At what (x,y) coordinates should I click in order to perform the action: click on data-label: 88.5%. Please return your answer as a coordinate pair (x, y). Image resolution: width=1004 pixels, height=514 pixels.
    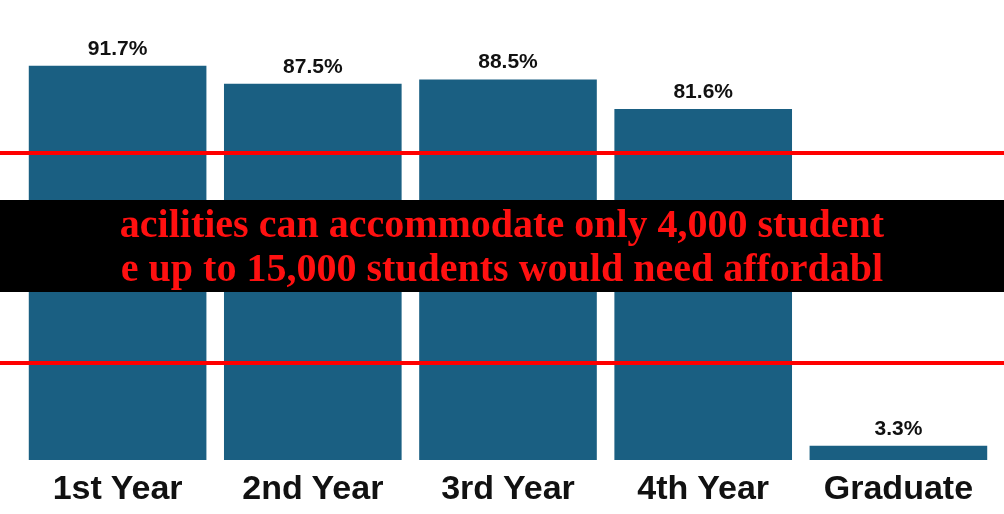
    Looking at the image, I should click on (508, 61).